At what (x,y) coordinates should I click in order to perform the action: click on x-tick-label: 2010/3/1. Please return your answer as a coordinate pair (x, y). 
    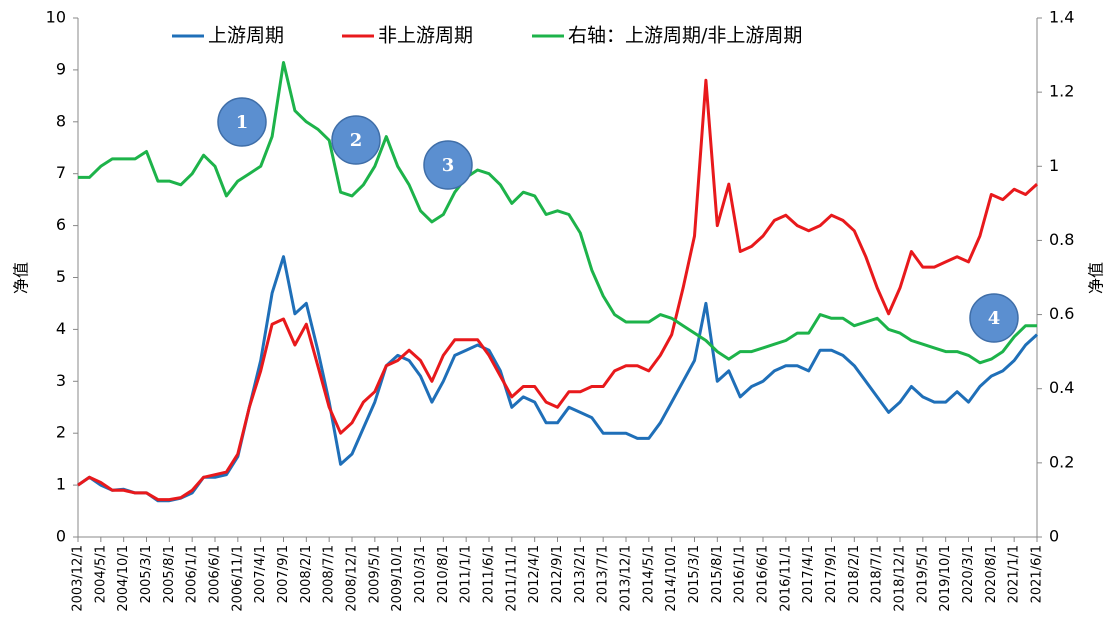
    Looking at the image, I should click on (420, 574).